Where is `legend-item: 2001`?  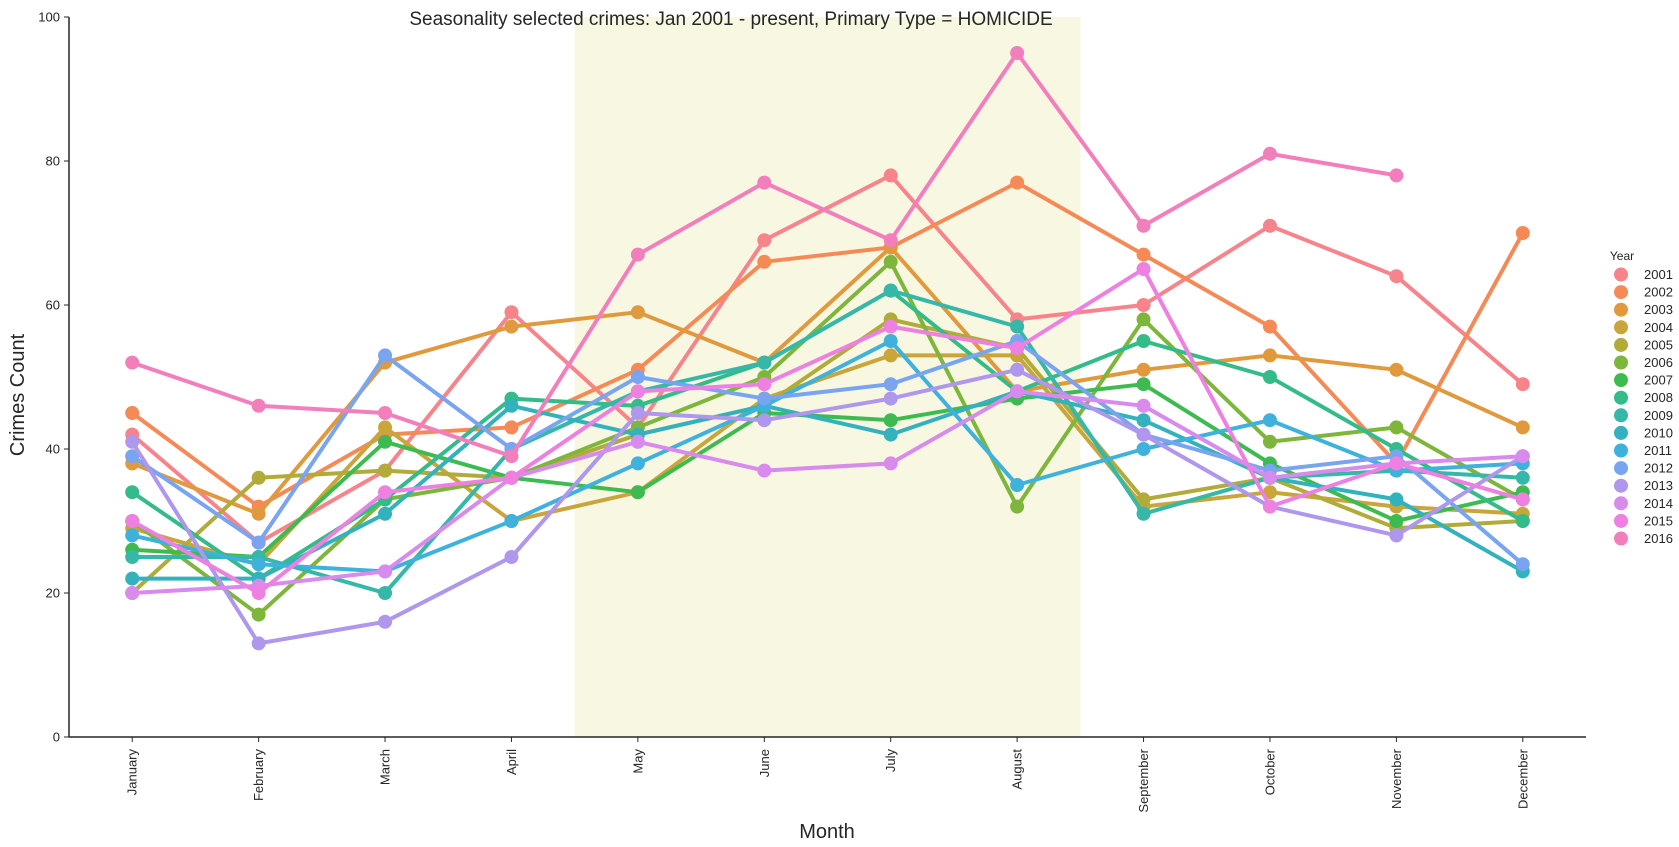
legend-item: 2001 is located at coordinates (1643, 274).